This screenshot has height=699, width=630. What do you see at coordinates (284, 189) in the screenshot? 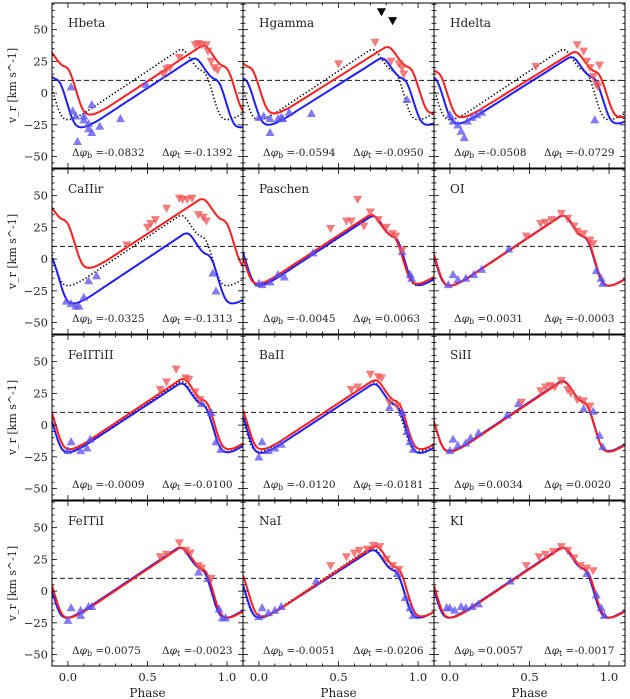
I see `panel-title: Paschen` at bounding box center [284, 189].